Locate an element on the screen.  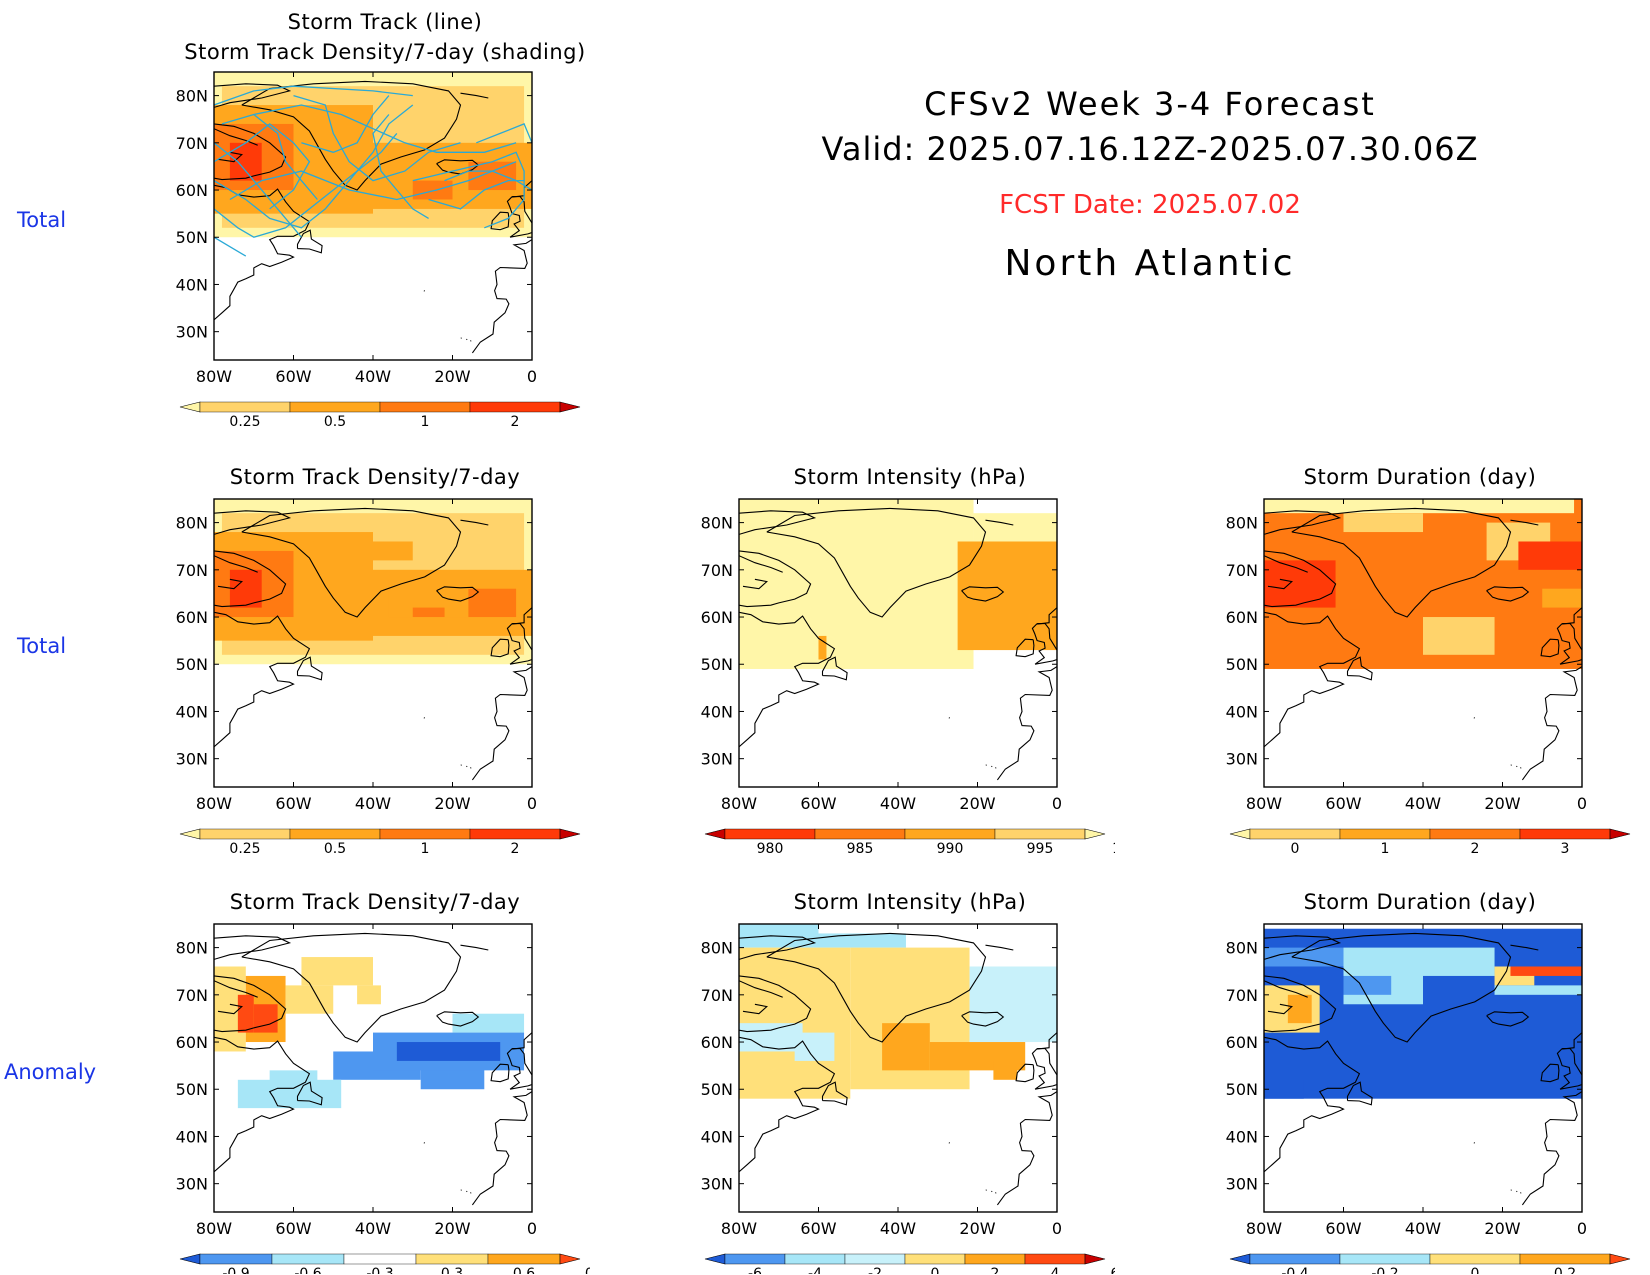
lat-tick-label: 60N is located at coordinates (192, 1042).